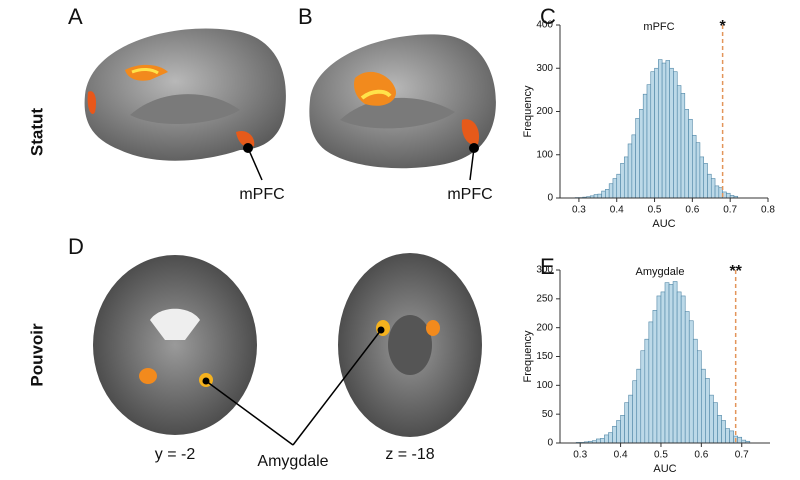  I want to click on brain-medial-b, so click(402, 107).